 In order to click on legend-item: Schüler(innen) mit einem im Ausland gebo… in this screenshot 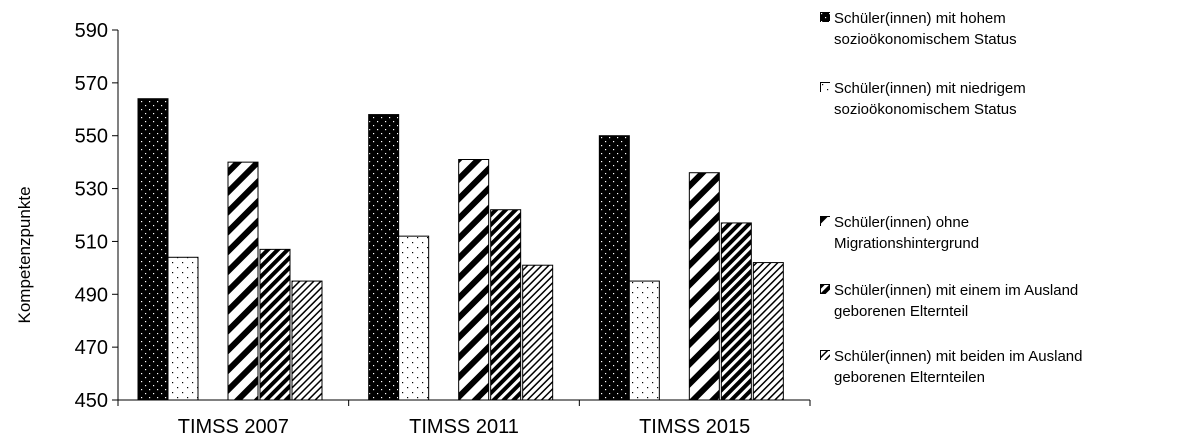, I will do `click(949, 301)`.